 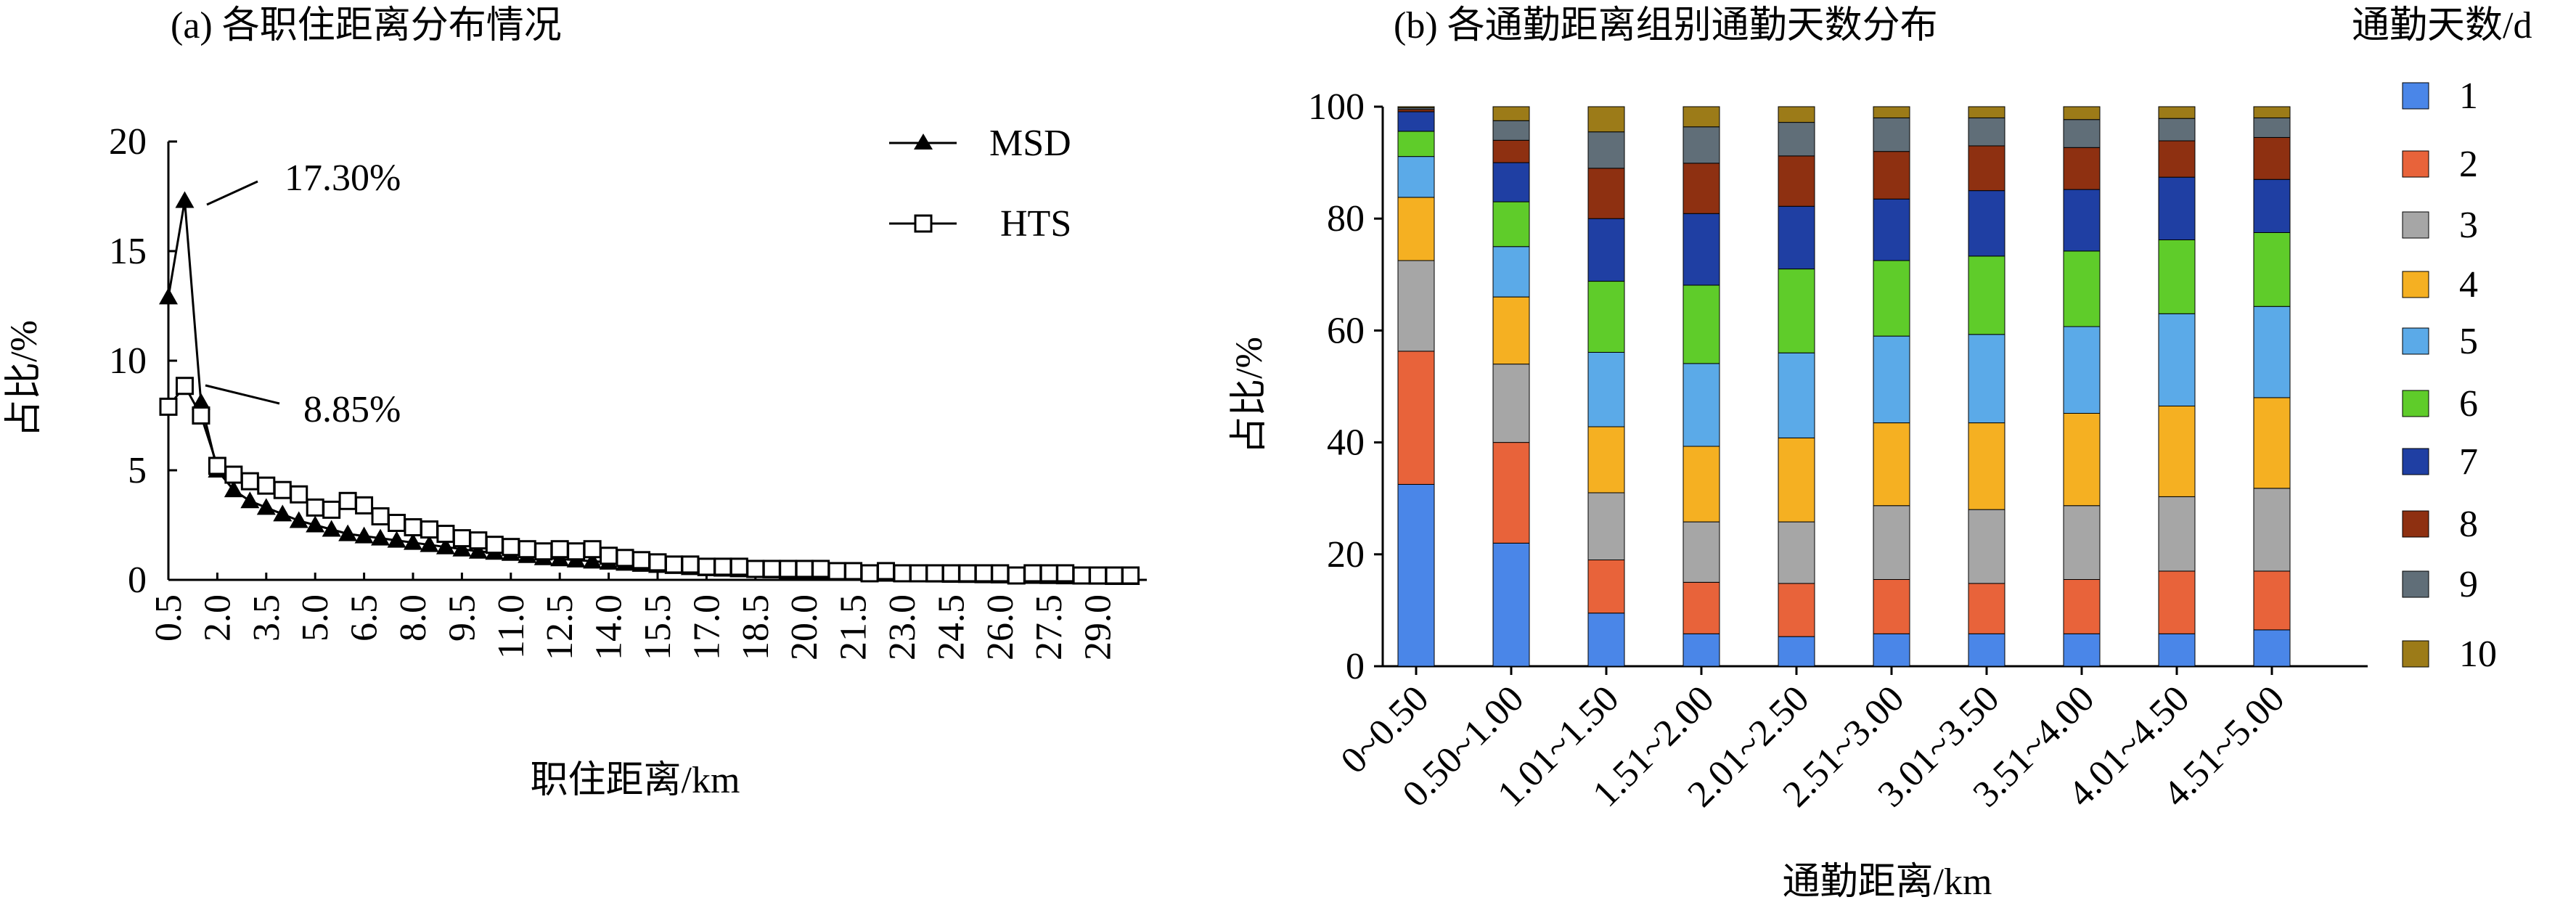 What do you see at coordinates (1250, 395) in the screenshot?
I see `chart-b-ylabel: 占比/%` at bounding box center [1250, 395].